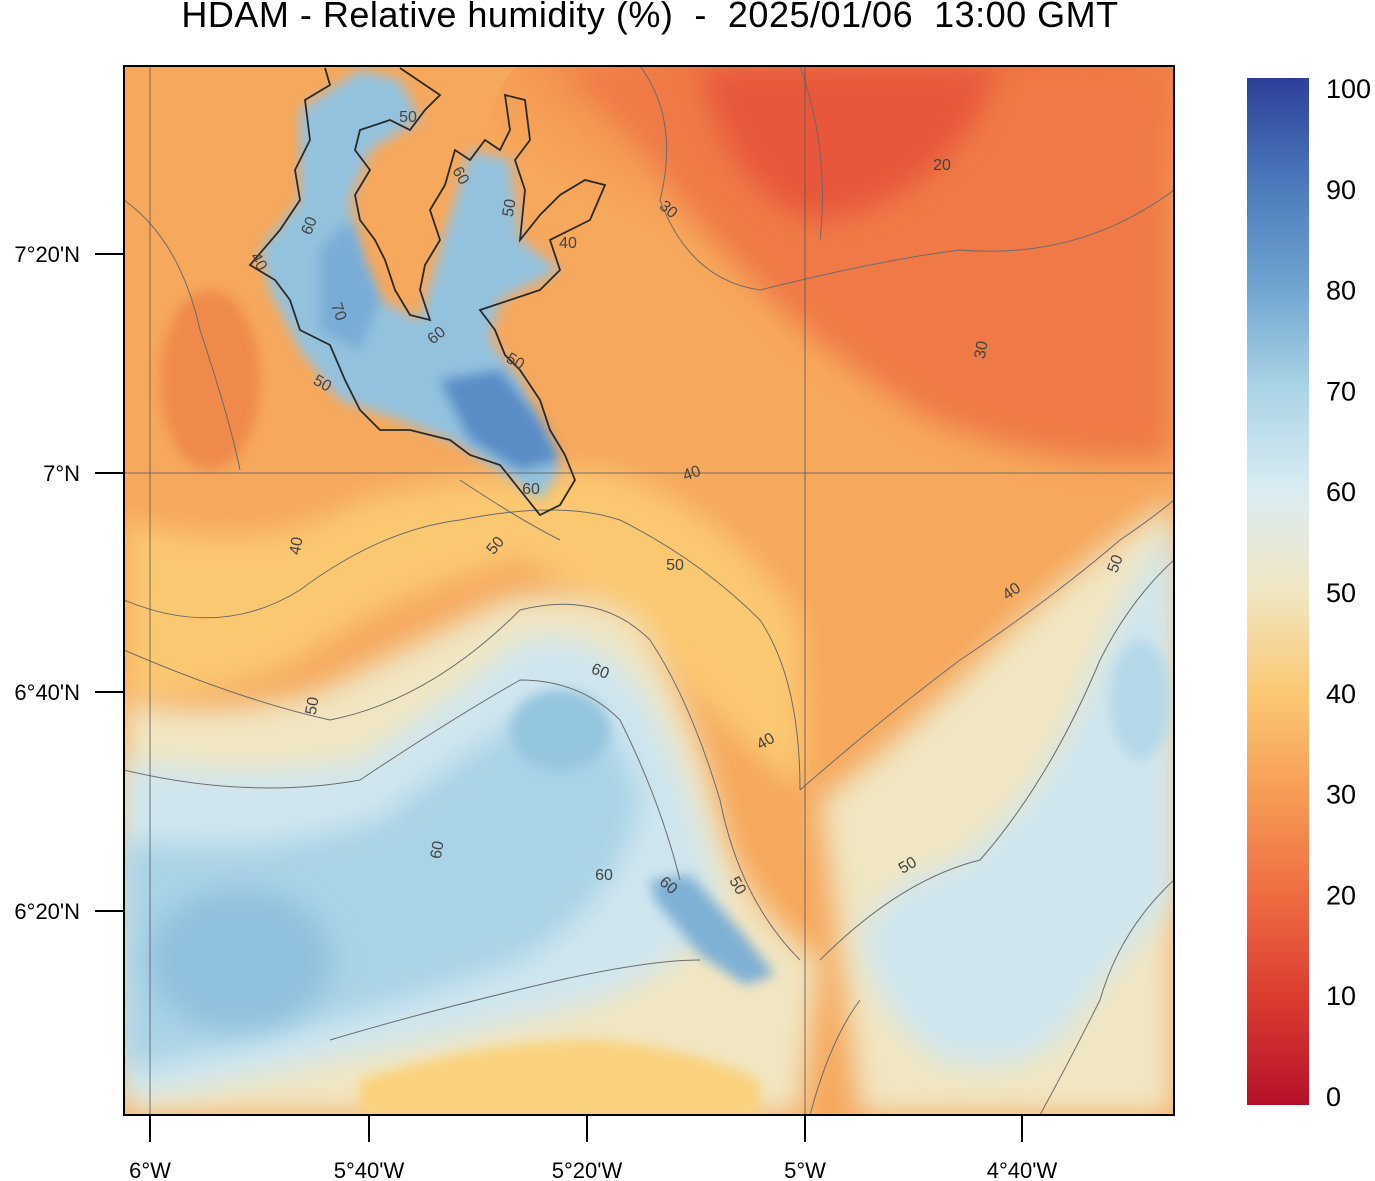 Image resolution: width=1375 pixels, height=1181 pixels. What do you see at coordinates (47, 254) in the screenshot?
I see `y-tick-label: 7°20'N` at bounding box center [47, 254].